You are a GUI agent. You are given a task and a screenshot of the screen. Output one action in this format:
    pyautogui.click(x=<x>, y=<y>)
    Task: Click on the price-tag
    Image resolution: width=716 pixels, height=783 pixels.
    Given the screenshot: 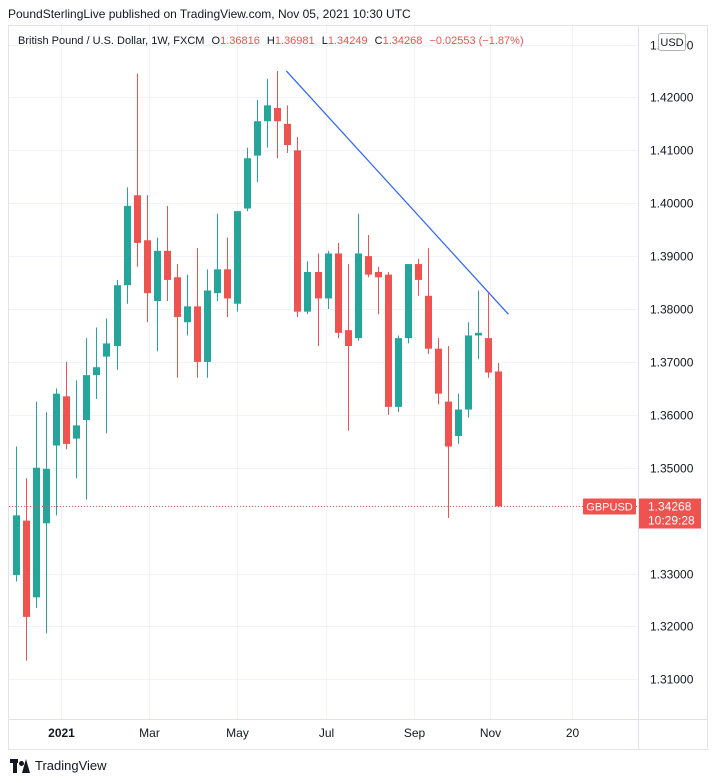 What is the action you would take?
    pyautogui.click(x=670, y=513)
    